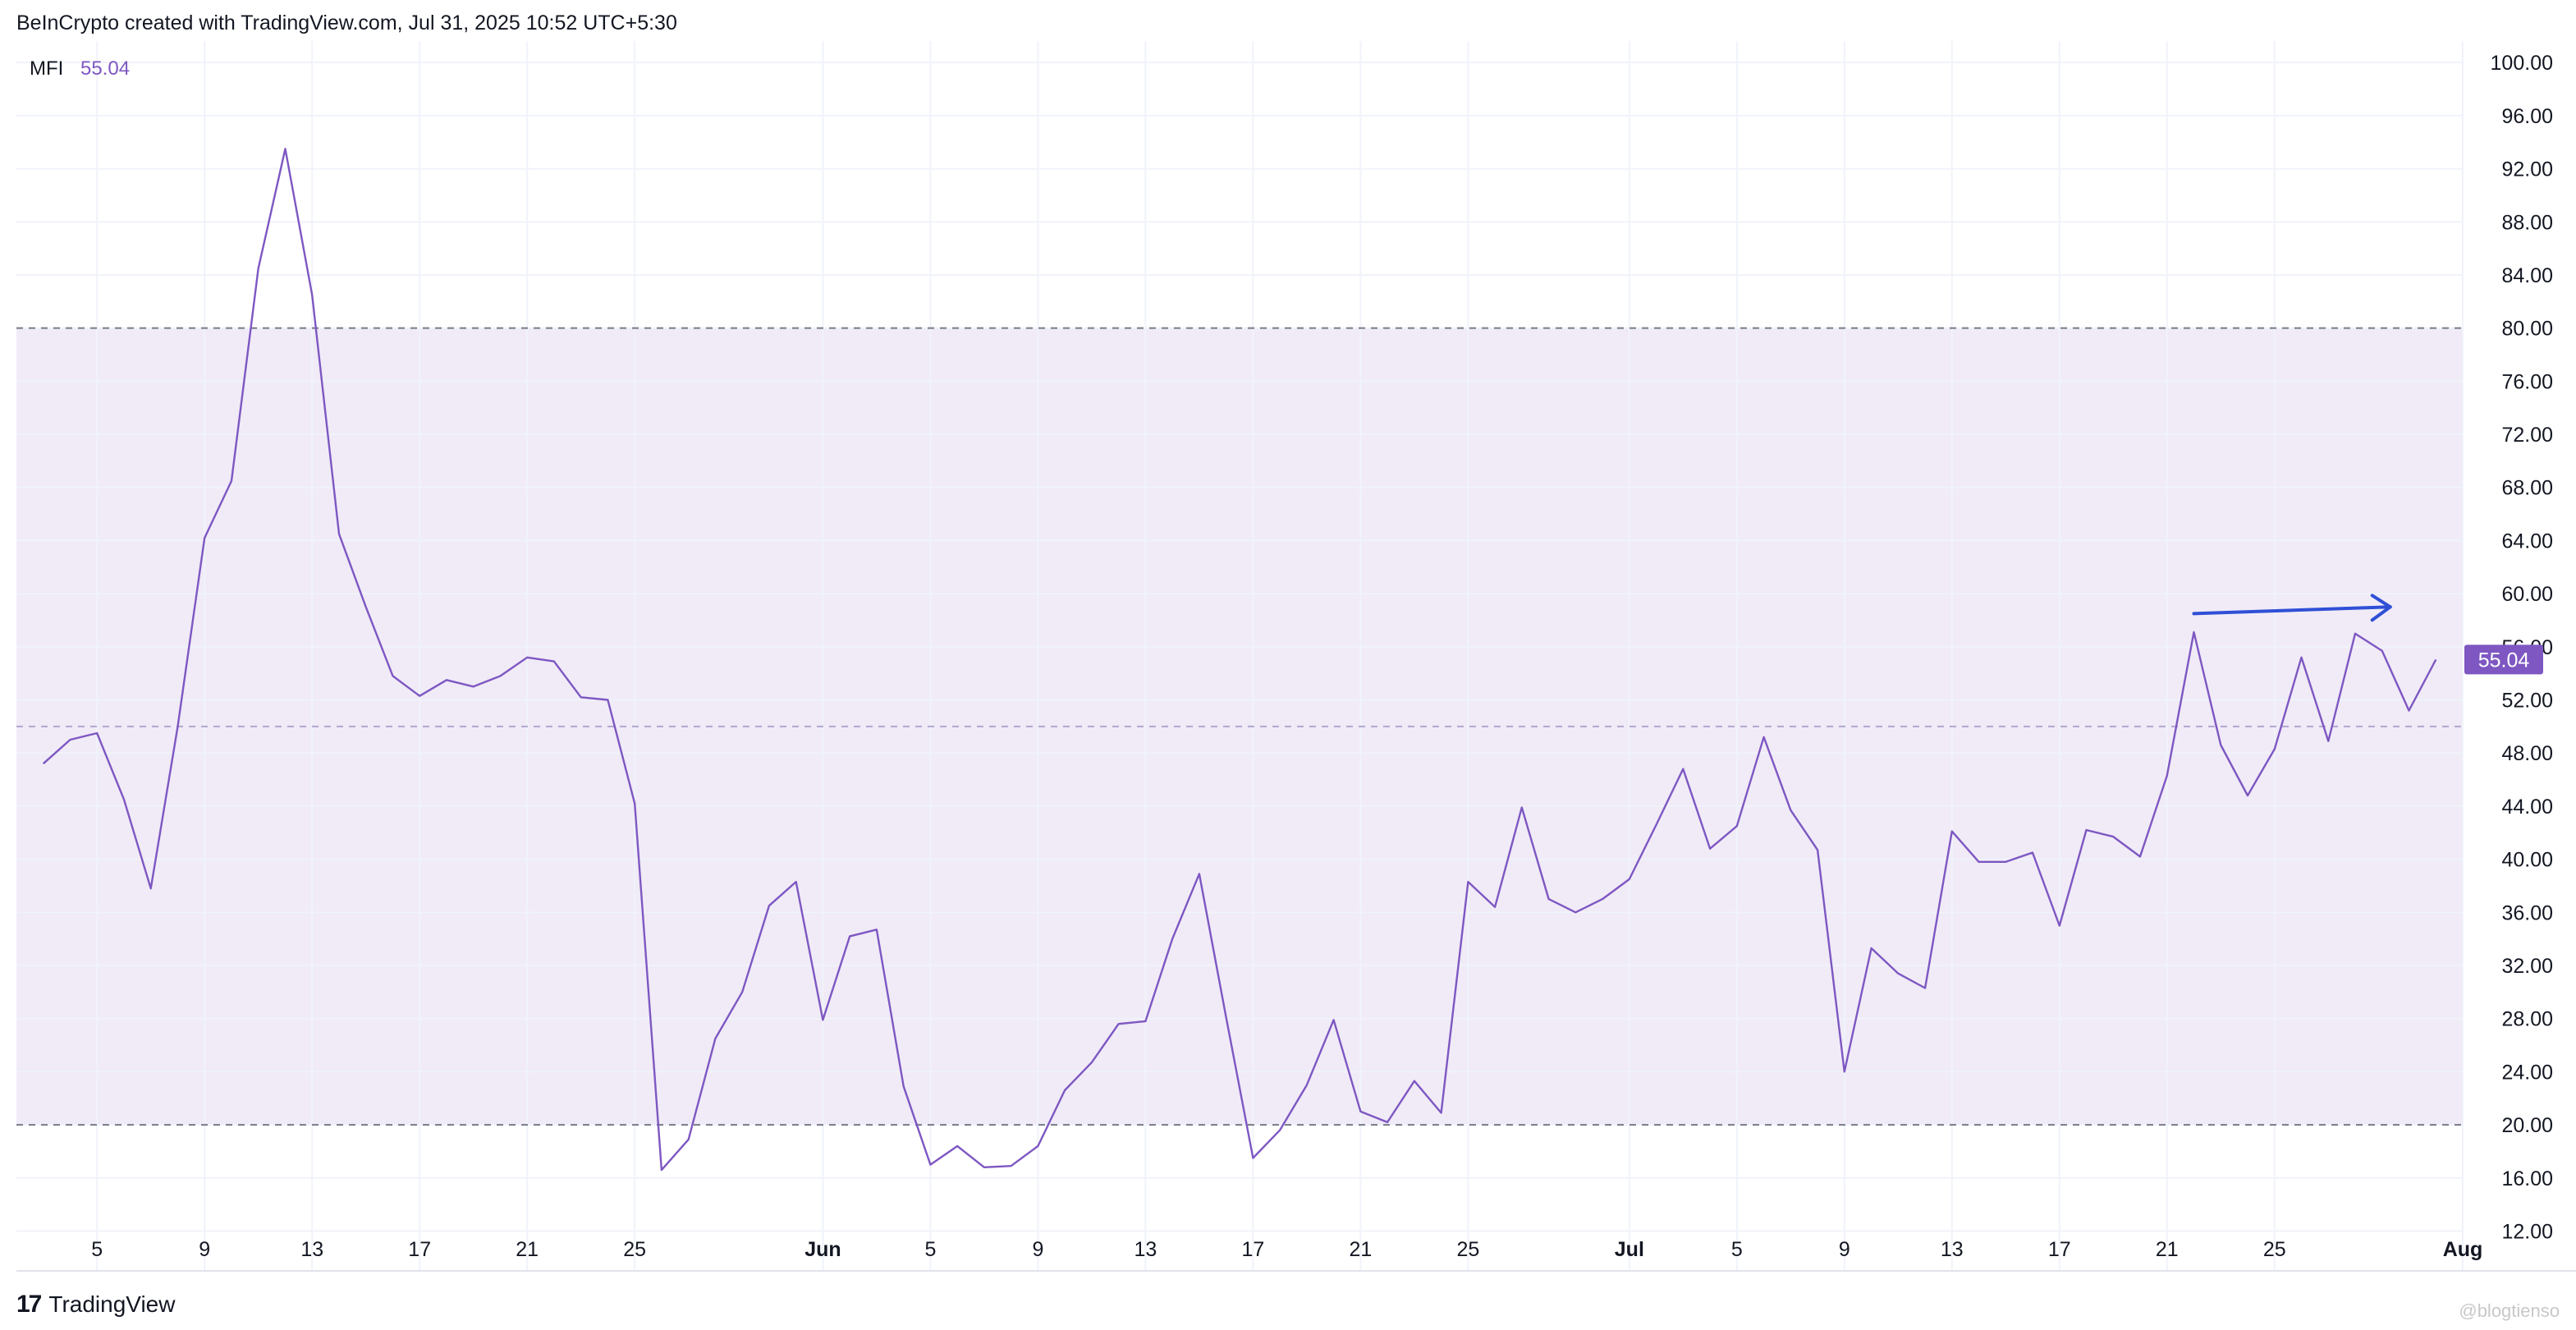  Describe the element at coordinates (2527, 860) in the screenshot. I see `y-tick-label: 40.00` at that location.